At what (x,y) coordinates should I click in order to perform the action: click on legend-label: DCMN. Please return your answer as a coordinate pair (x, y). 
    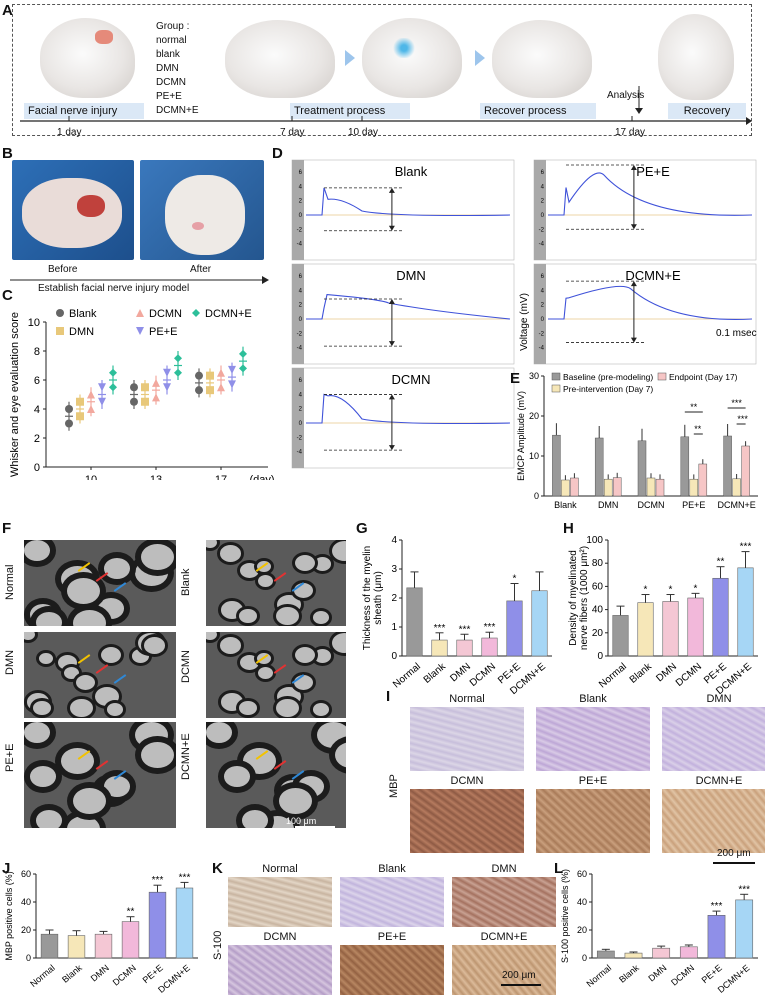
    Looking at the image, I should click on (165, 314).